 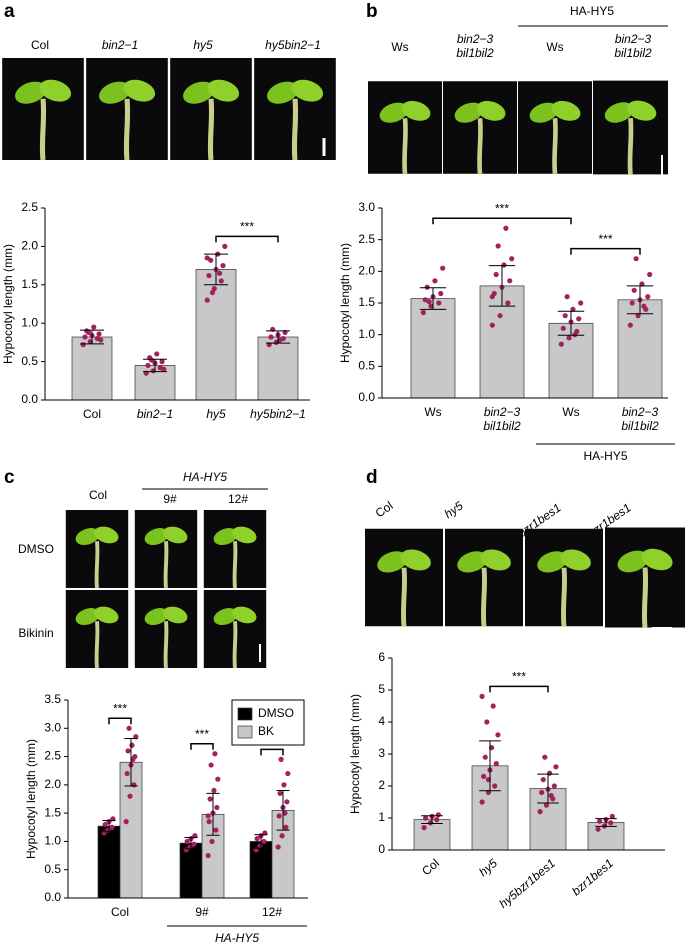 I want to click on y-tick-label: 2.0, so click(x=29, y=246).